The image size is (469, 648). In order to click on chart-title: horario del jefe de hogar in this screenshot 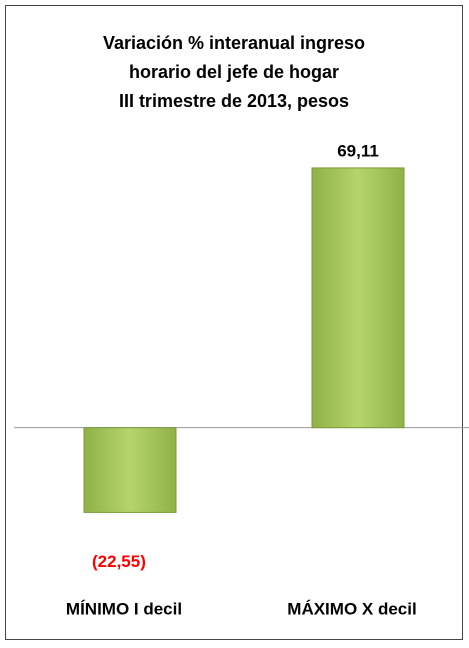, I will do `click(234, 72)`.